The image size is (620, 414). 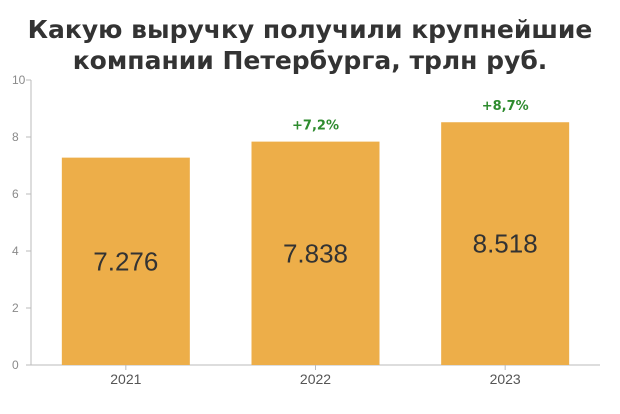 I want to click on bar-2023, so click(x=505, y=243).